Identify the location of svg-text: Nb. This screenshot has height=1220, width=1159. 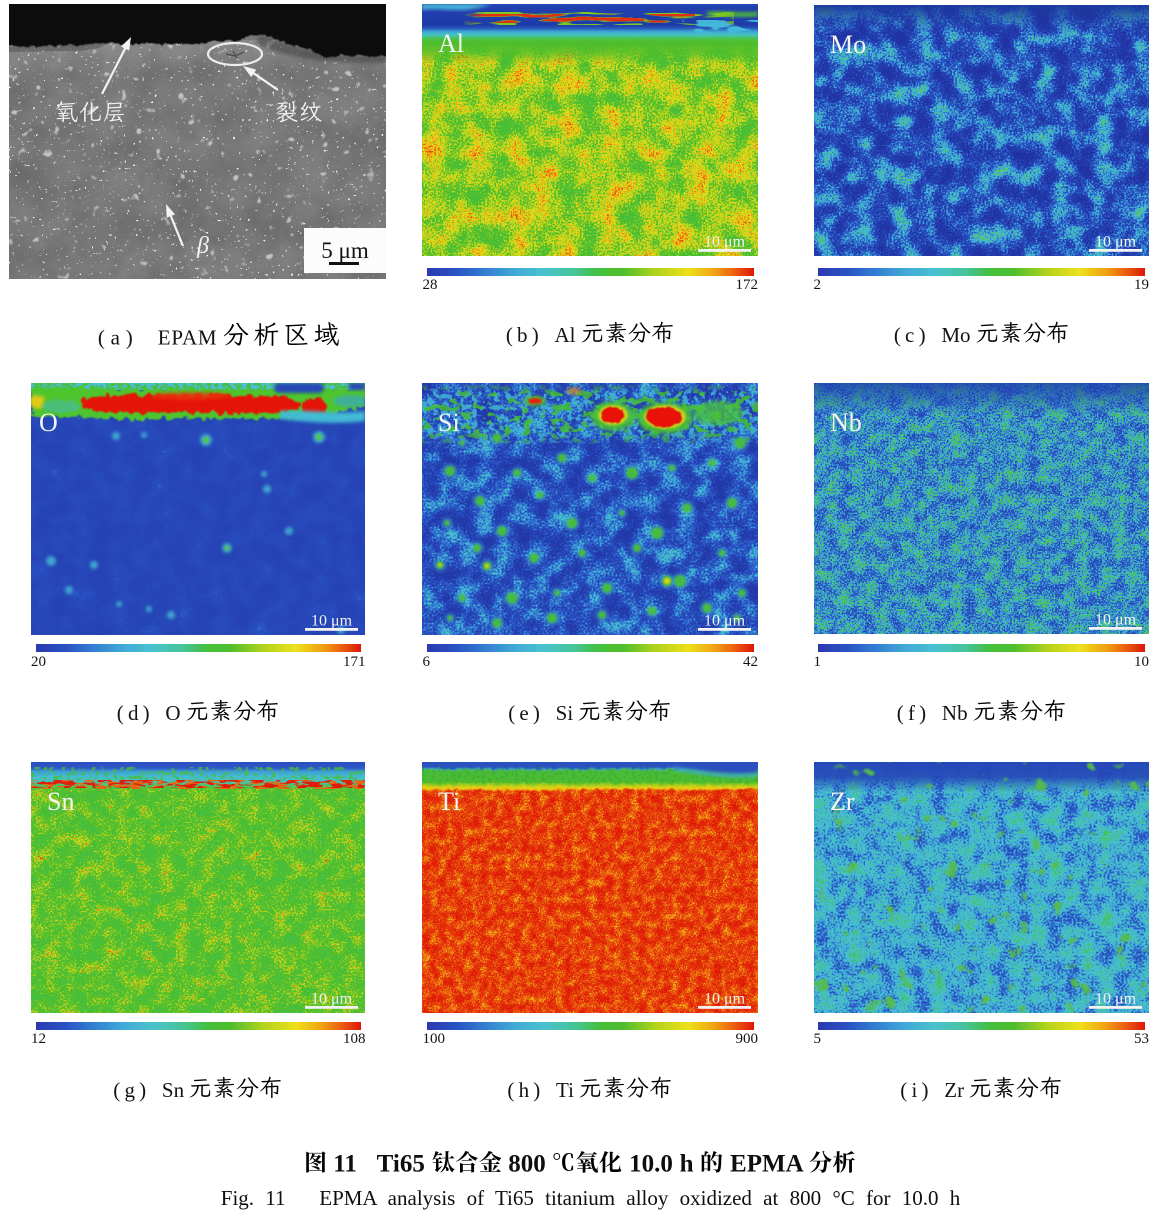
(846, 422).